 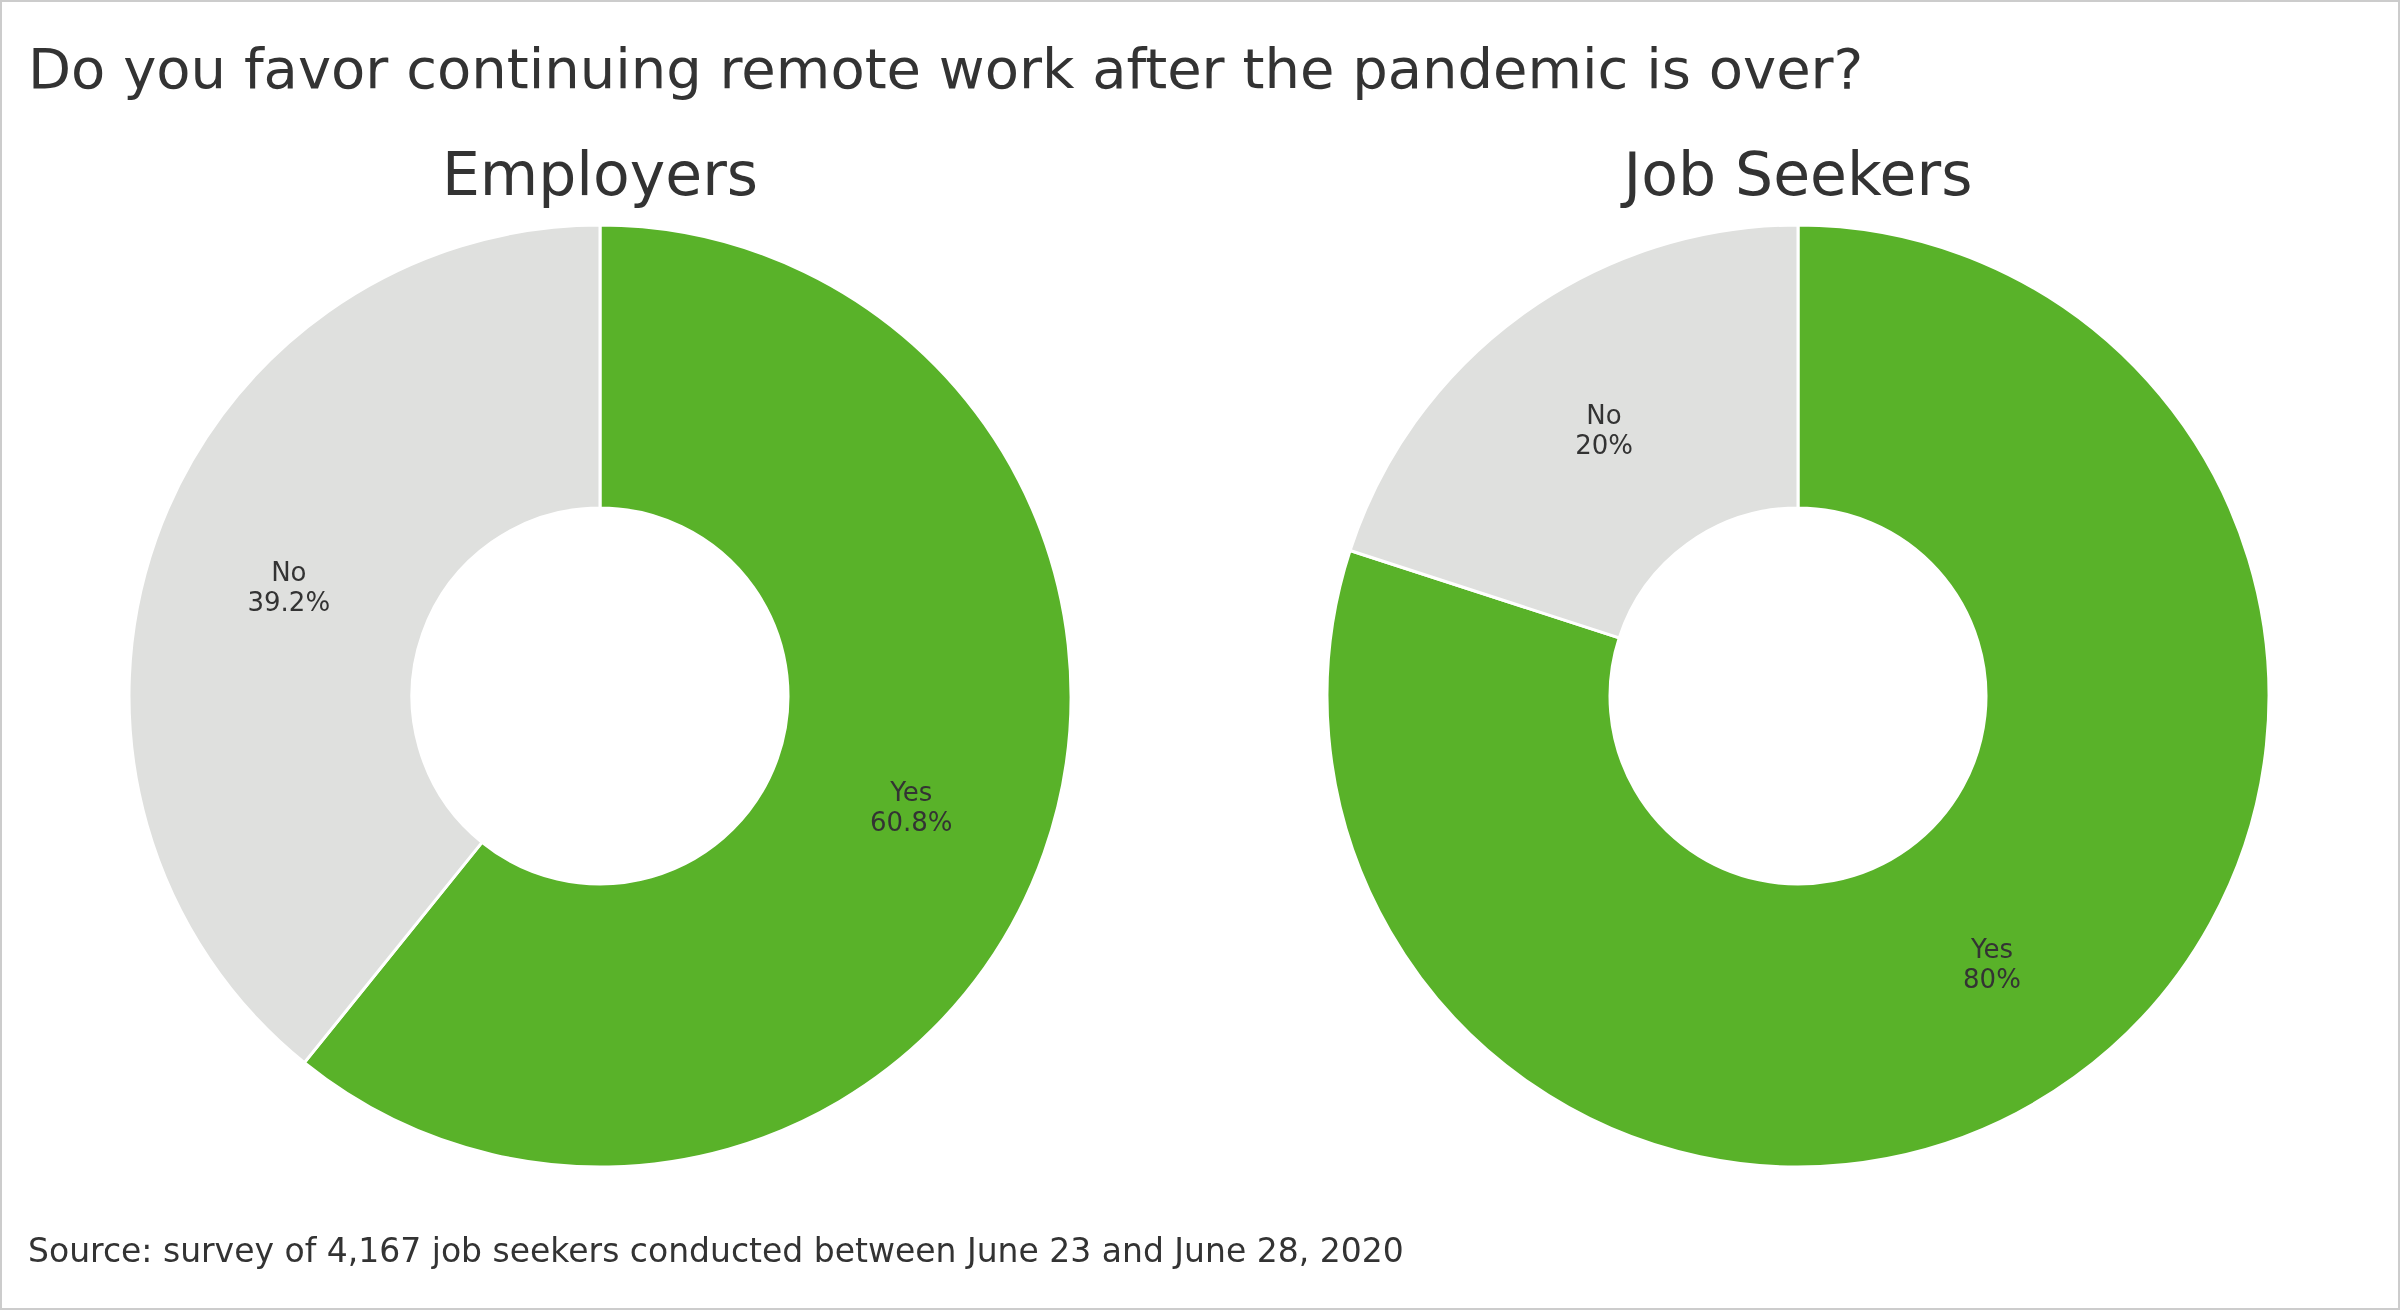 I want to click on data-label: 39.2%, so click(x=289, y=601).